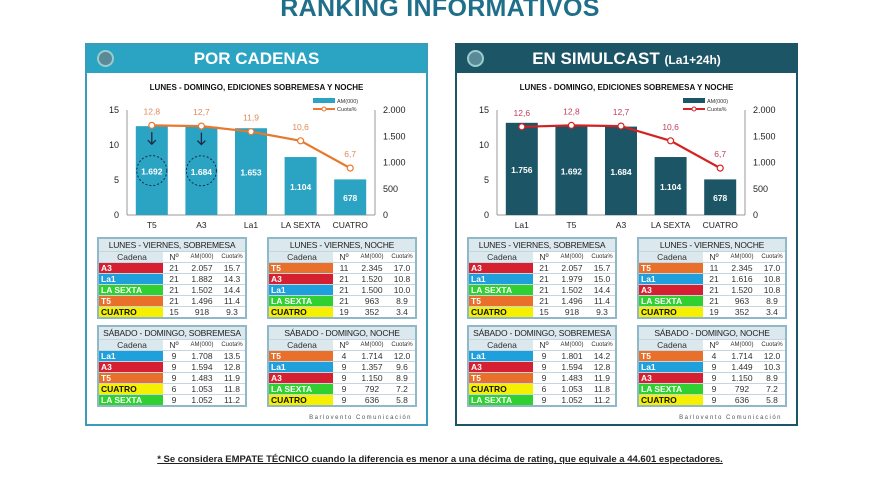 The width and height of the screenshot is (880, 495). What do you see at coordinates (670, 127) in the screenshot?
I see `cuota-value-label: 10,6` at bounding box center [670, 127].